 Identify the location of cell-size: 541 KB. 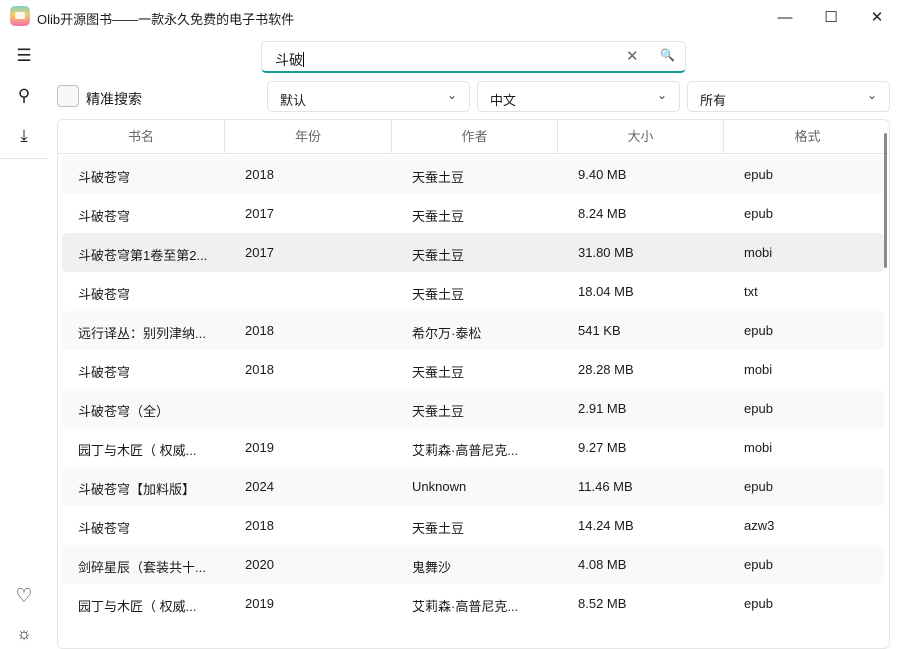
(599, 330).